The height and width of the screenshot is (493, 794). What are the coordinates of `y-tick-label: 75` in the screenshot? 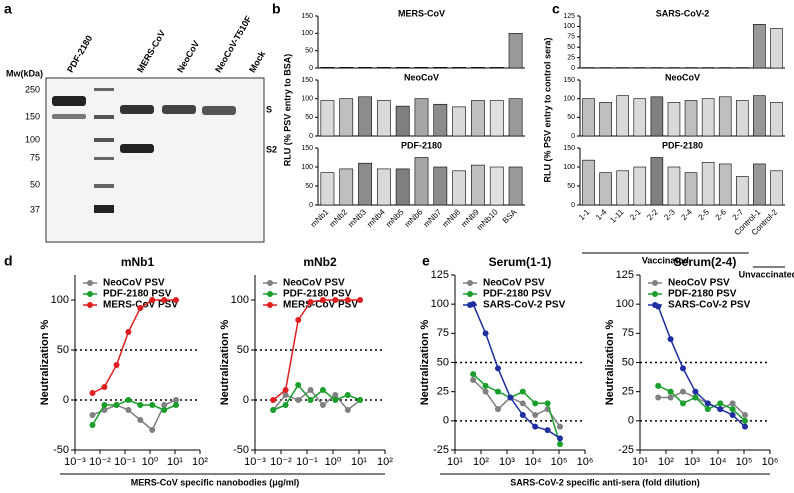 It's located at (571, 37).